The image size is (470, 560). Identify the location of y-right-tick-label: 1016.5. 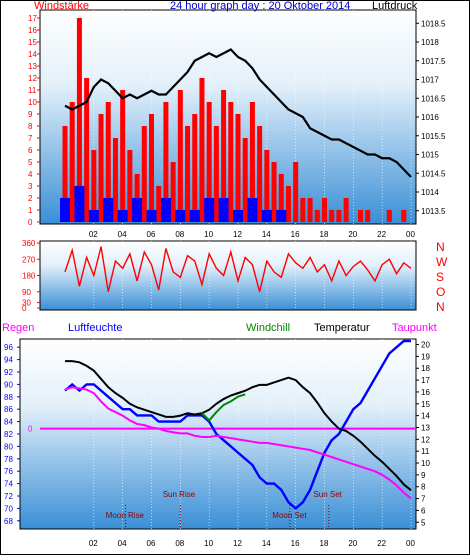
(433, 98).